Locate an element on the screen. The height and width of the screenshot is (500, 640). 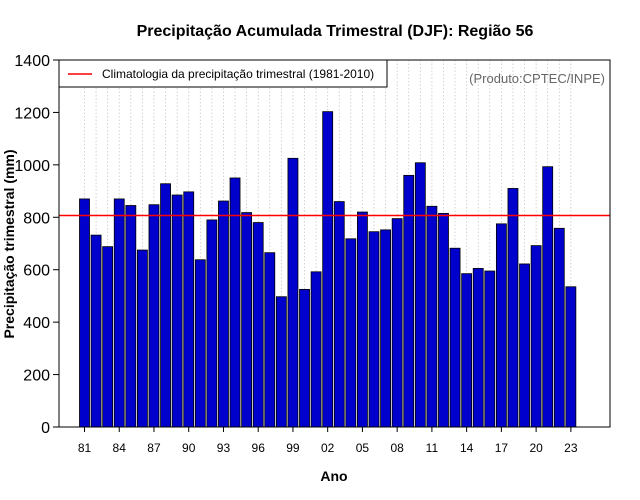
bar-1984 is located at coordinates (119, 313).